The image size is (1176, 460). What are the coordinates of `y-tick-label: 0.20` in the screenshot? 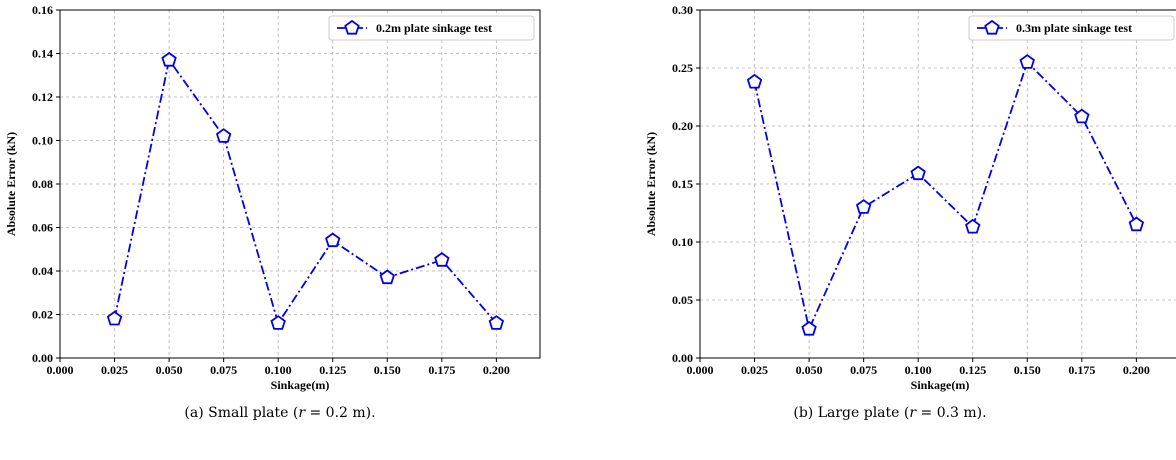 It's located at (682, 126).